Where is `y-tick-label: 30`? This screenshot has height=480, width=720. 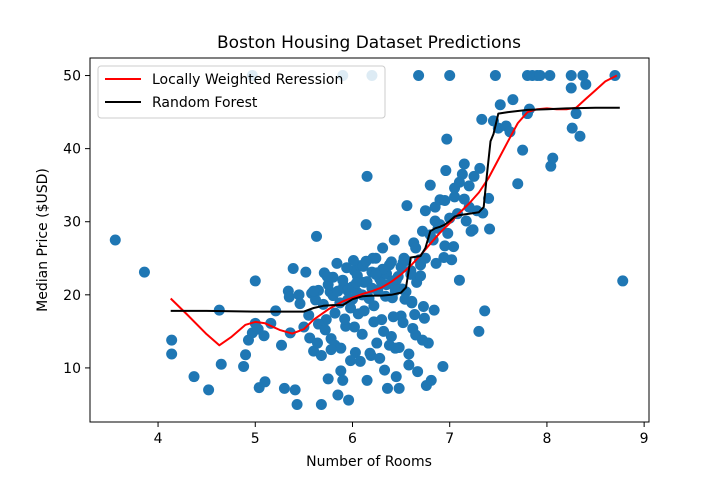
y-tick-label: 30 is located at coordinates (72, 223).